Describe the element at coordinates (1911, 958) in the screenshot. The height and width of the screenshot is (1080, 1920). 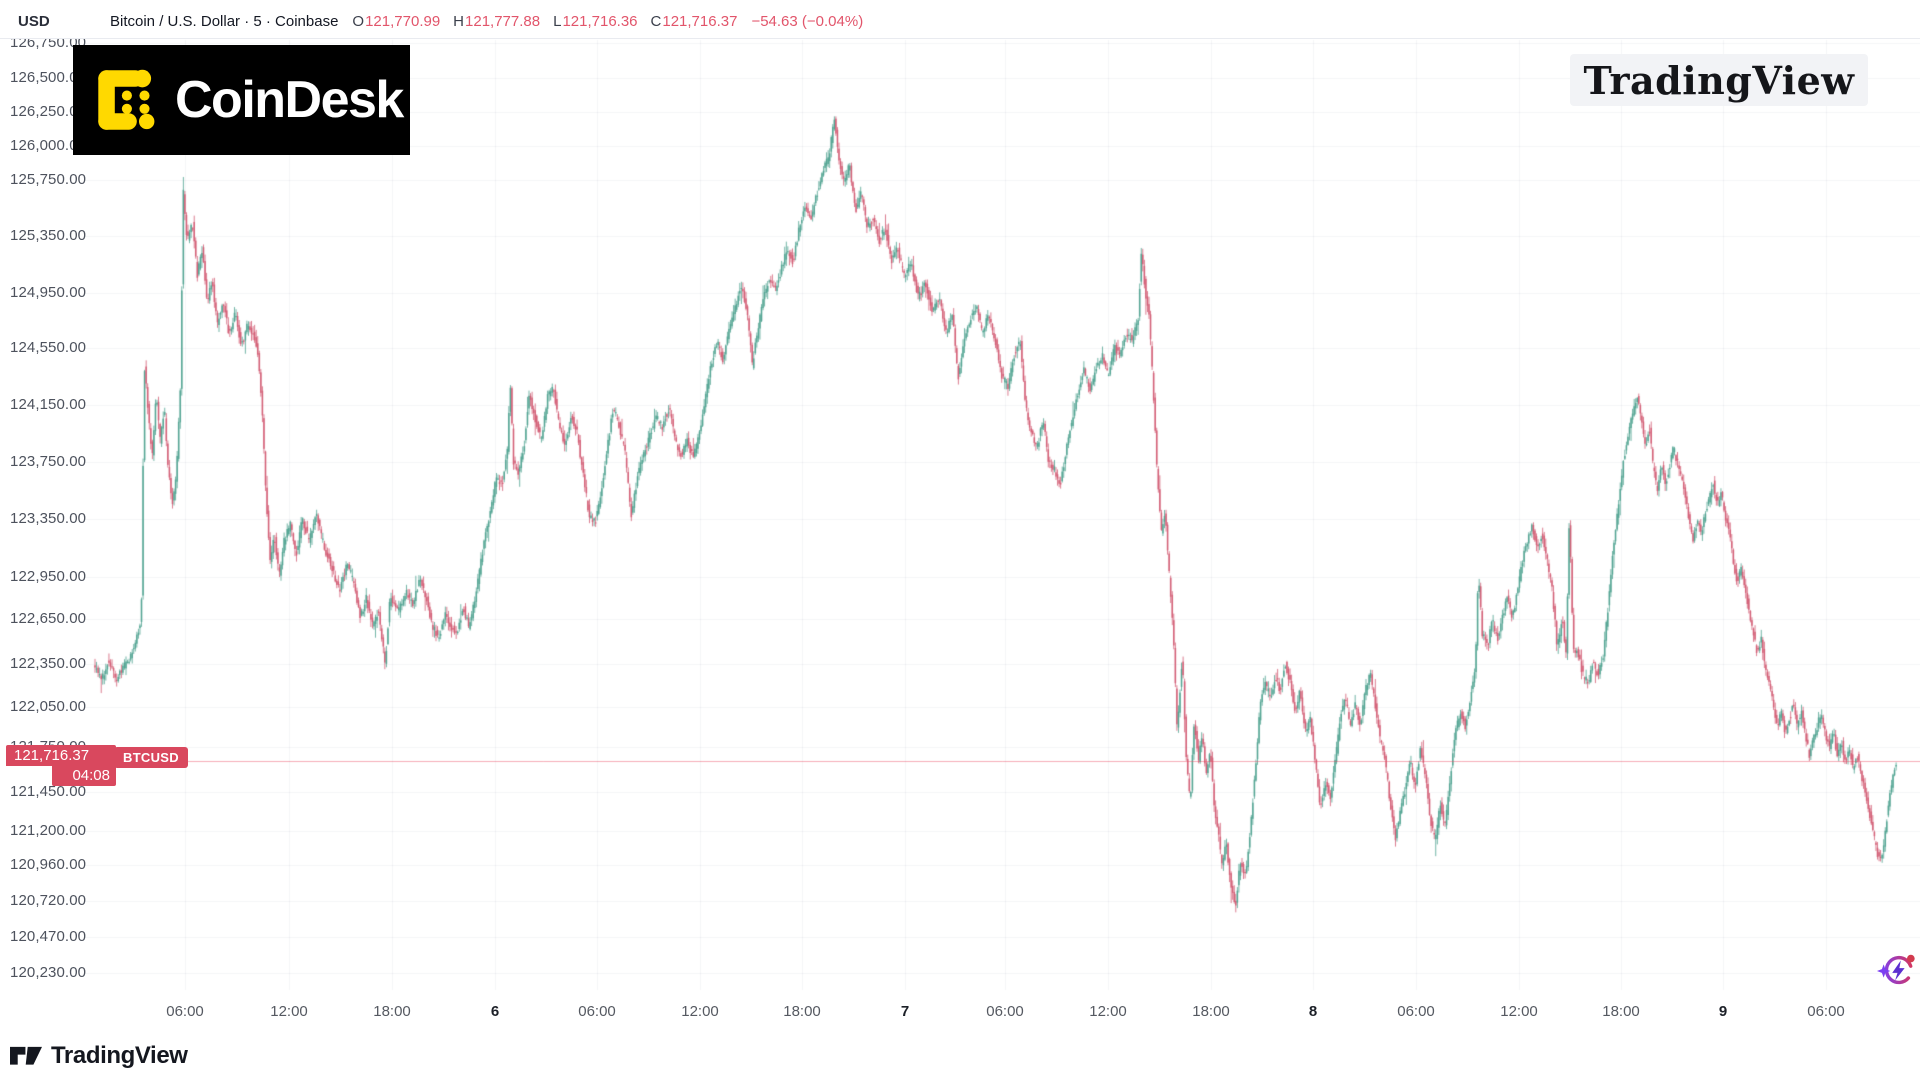
I see `boost-dot` at that location.